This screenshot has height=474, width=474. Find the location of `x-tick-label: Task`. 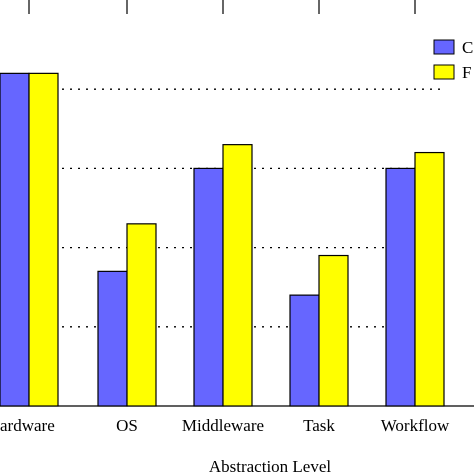

x-tick-label: Task is located at coordinates (319, 425).